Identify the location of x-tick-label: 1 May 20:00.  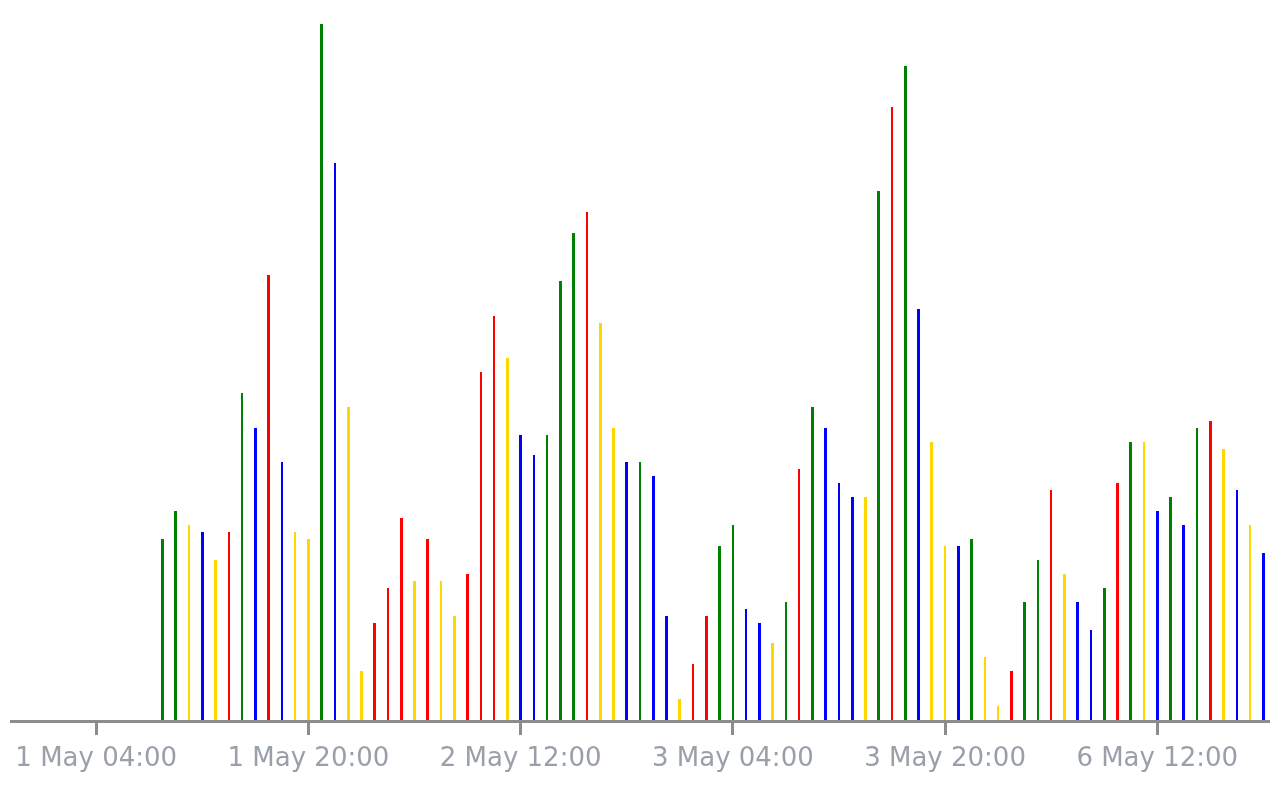
(308, 757).